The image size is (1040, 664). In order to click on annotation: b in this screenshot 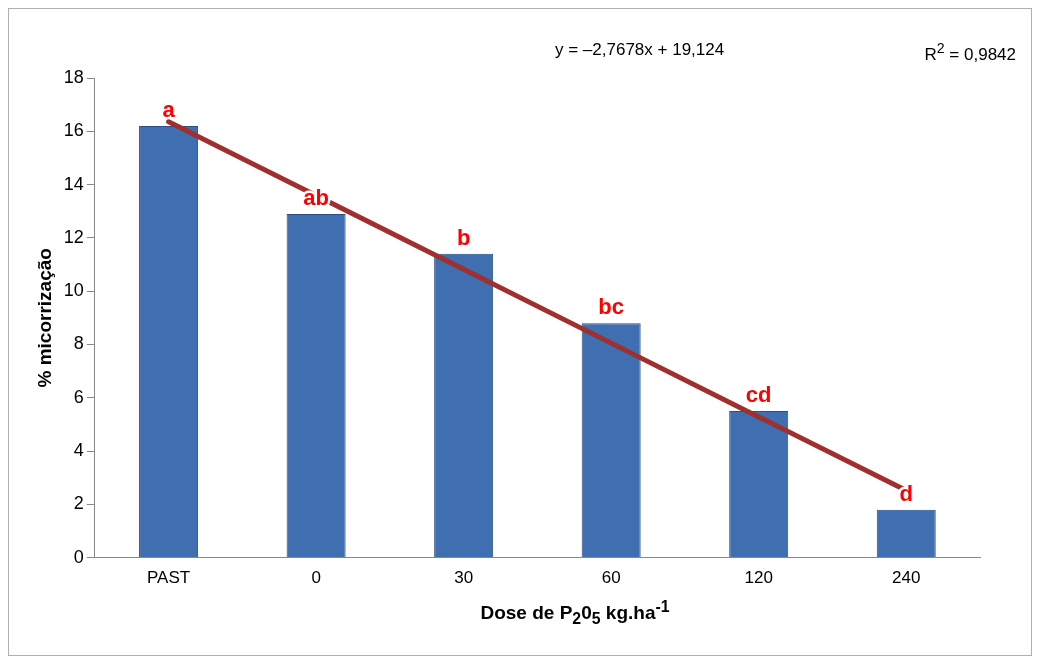, I will do `click(463, 237)`.